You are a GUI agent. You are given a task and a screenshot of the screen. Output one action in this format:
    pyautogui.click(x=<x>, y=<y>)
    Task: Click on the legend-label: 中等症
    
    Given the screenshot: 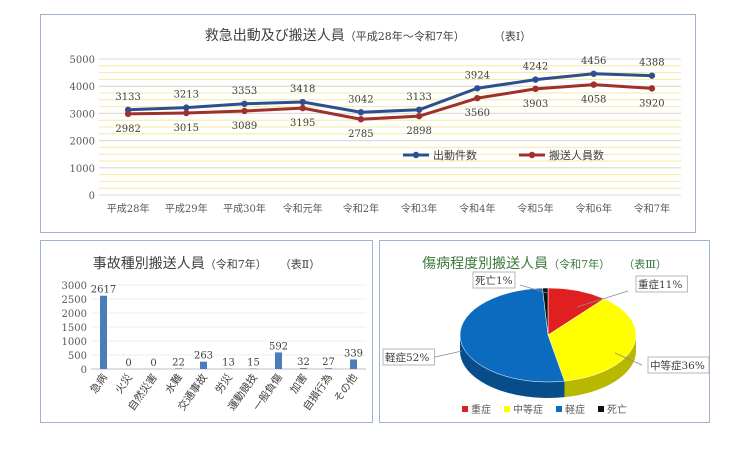 What is the action you would take?
    pyautogui.click(x=528, y=409)
    